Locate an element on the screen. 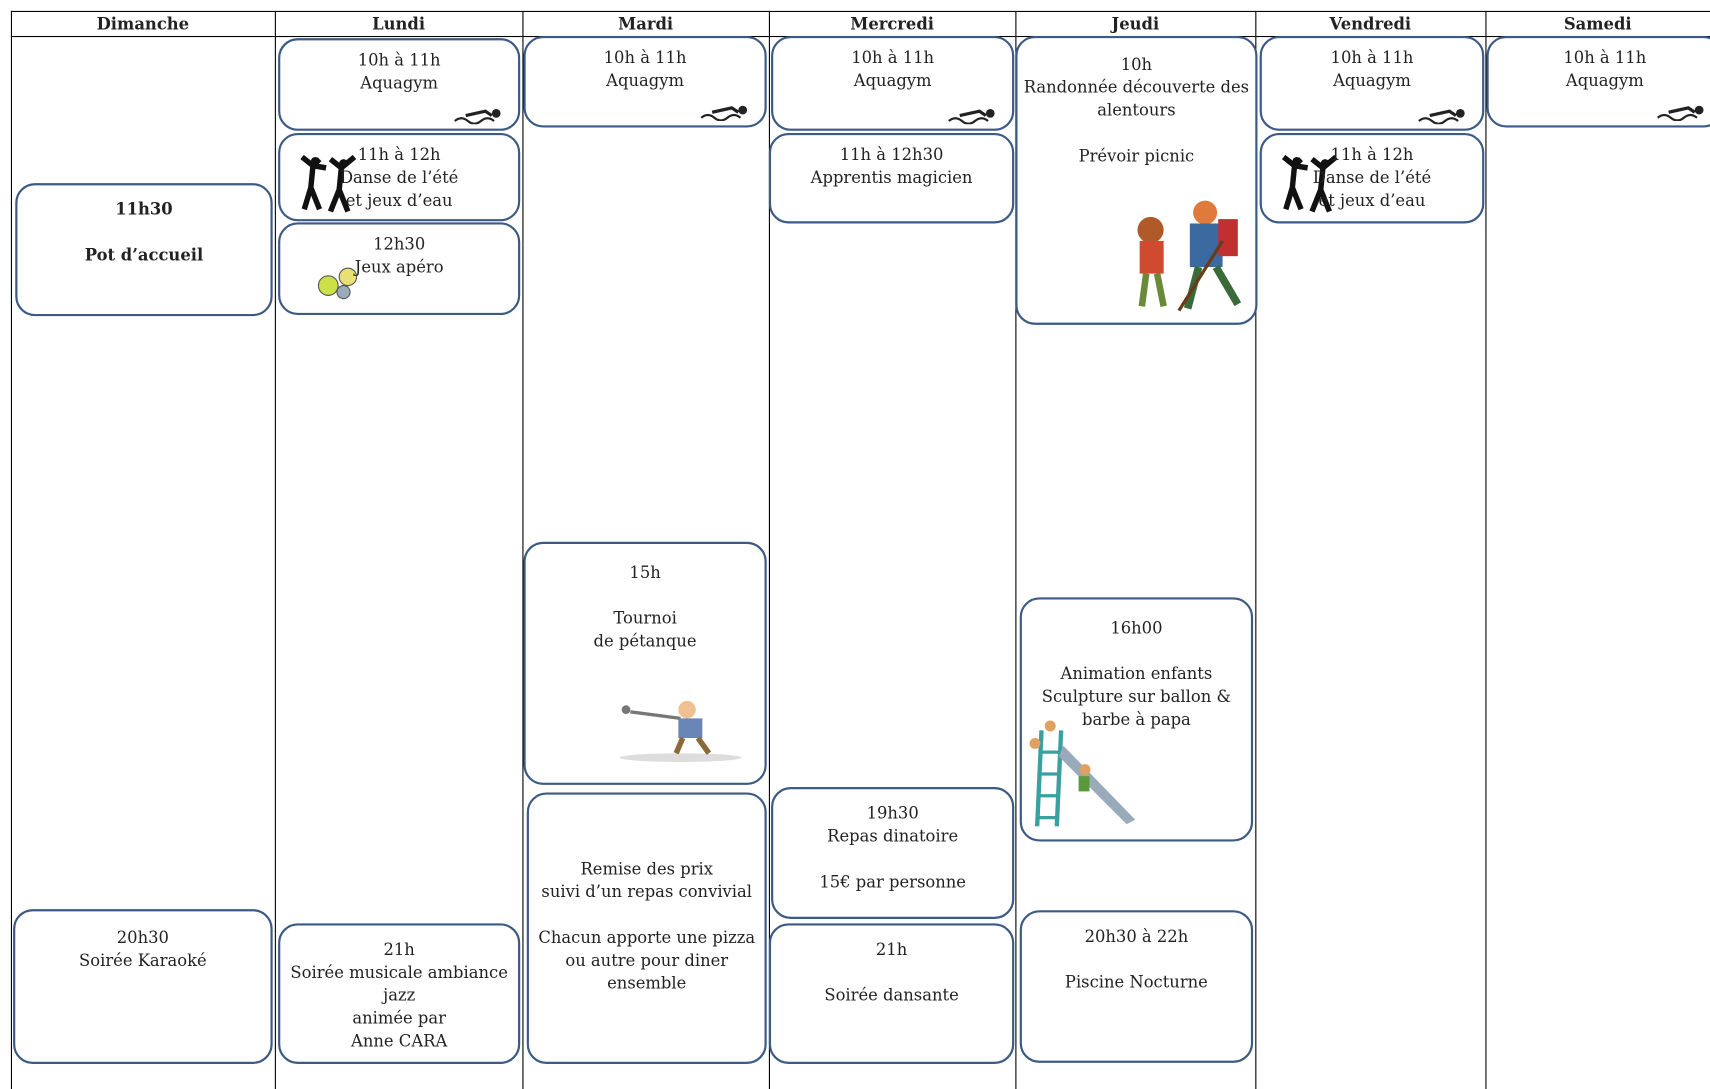 The height and width of the screenshot is (1089, 1710). event-text: Apprentis magicien is located at coordinates (891, 177).